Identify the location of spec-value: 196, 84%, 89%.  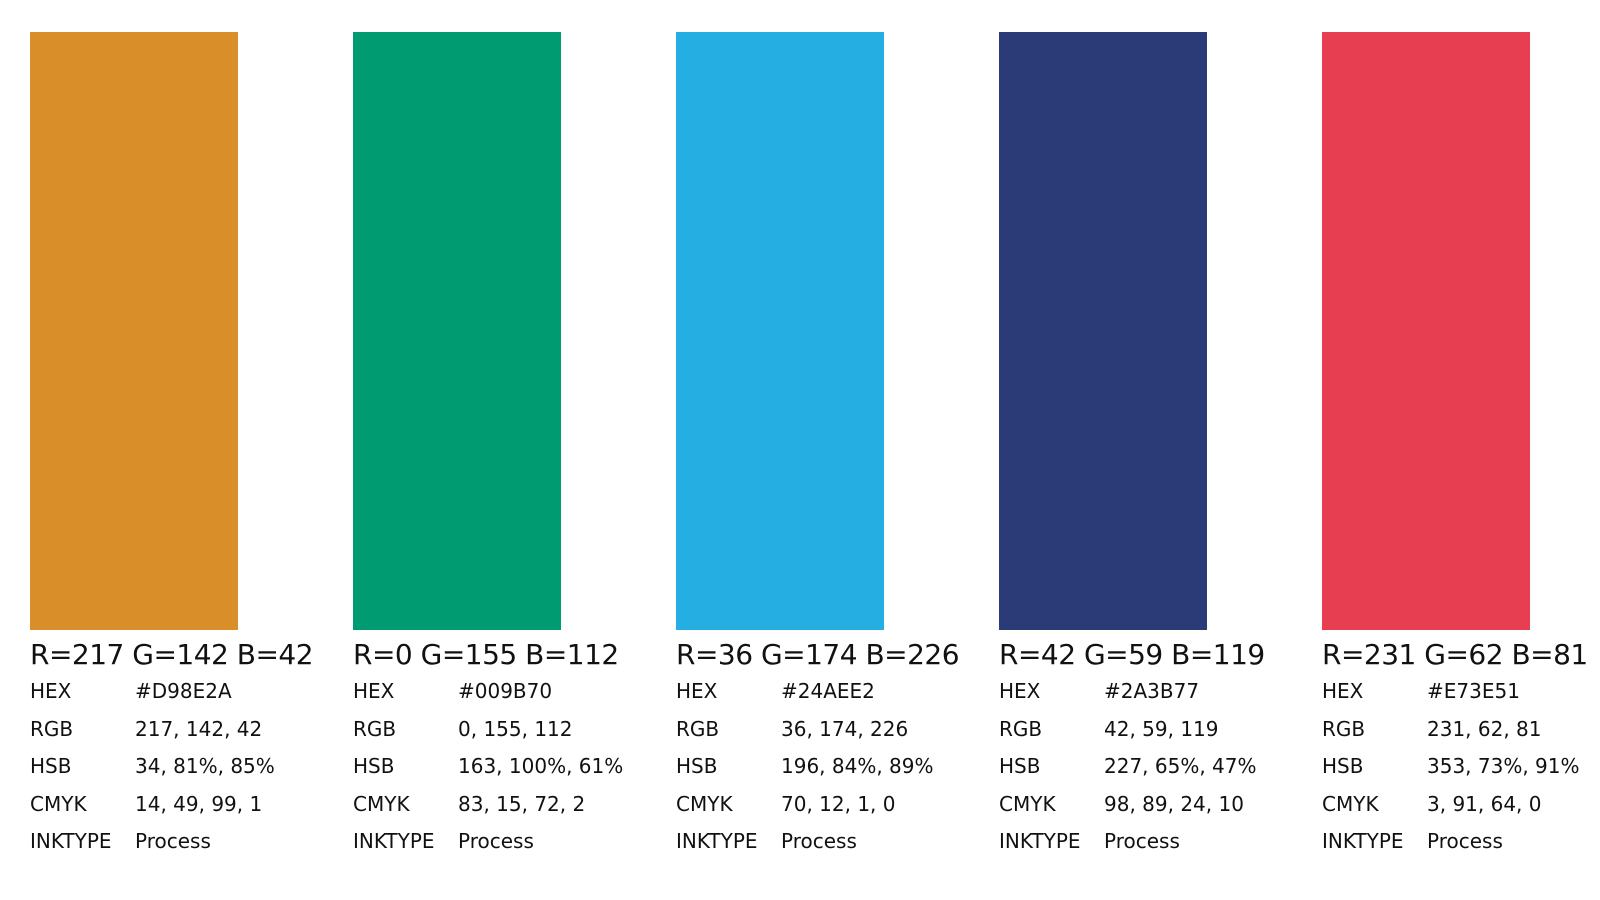
(857, 766).